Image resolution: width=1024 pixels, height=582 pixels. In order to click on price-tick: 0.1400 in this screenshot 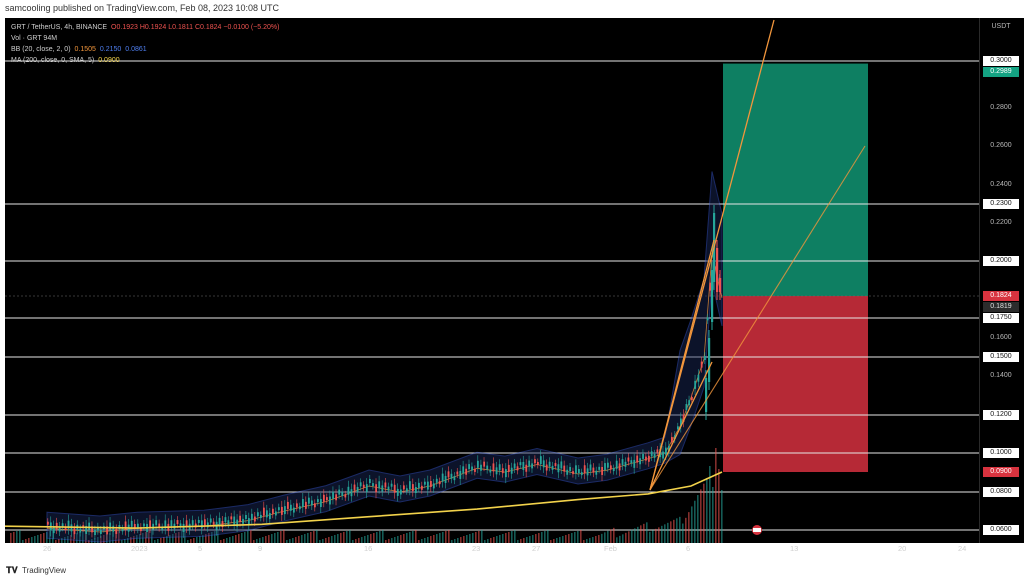, I will do `click(1001, 375)`.